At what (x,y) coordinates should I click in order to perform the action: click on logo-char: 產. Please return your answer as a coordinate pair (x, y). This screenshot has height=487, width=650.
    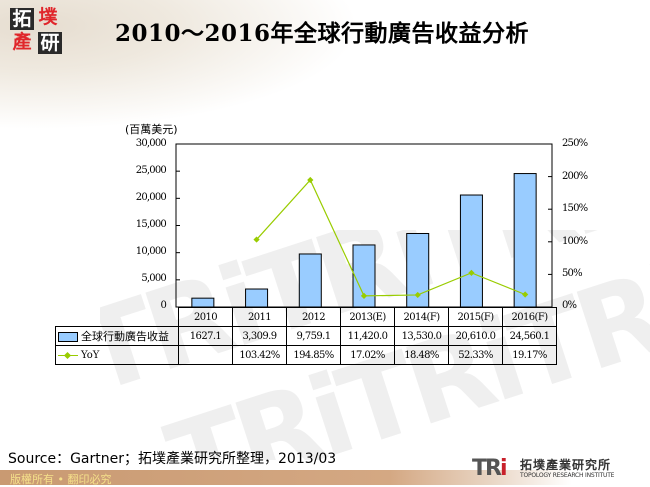
    Looking at the image, I should click on (22, 42).